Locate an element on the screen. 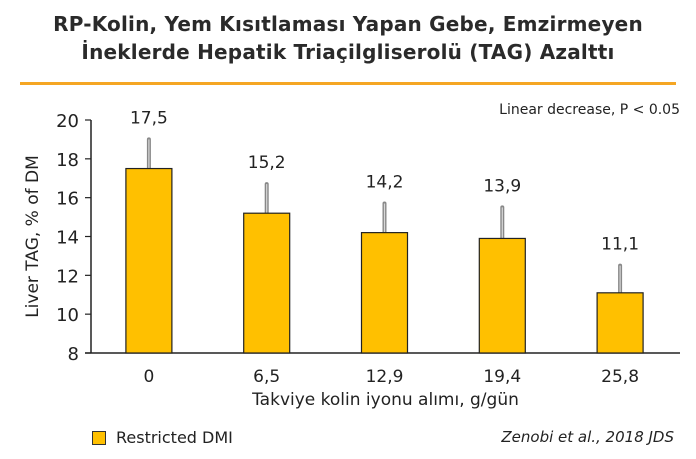 Image resolution: width=696 pixels, height=459 pixels. legend-swatch is located at coordinates (99, 437).